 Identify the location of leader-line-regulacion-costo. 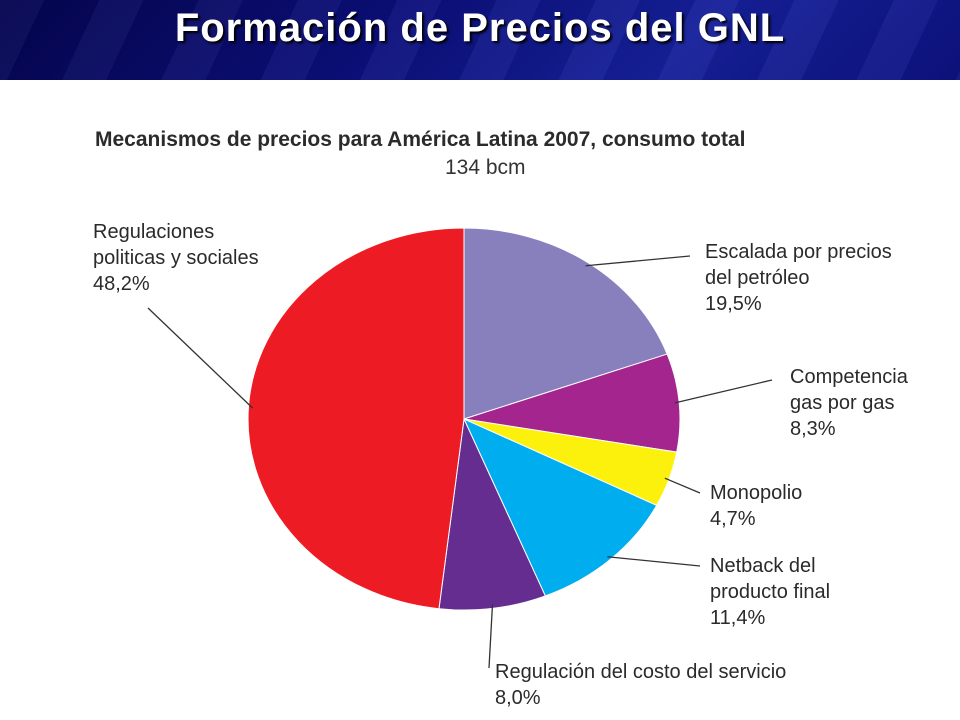
(491, 636).